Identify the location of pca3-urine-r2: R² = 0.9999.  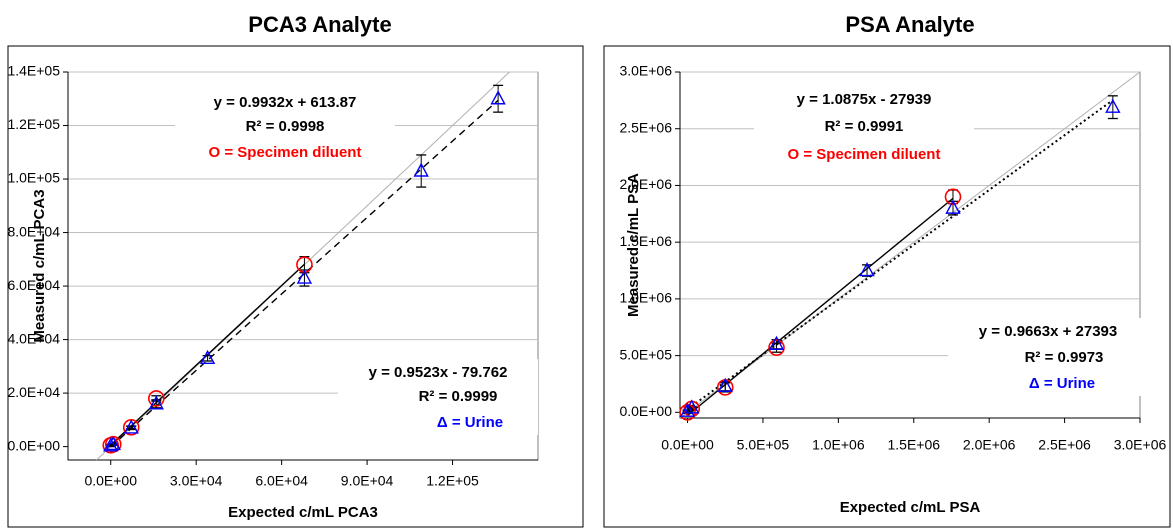
(458, 396).